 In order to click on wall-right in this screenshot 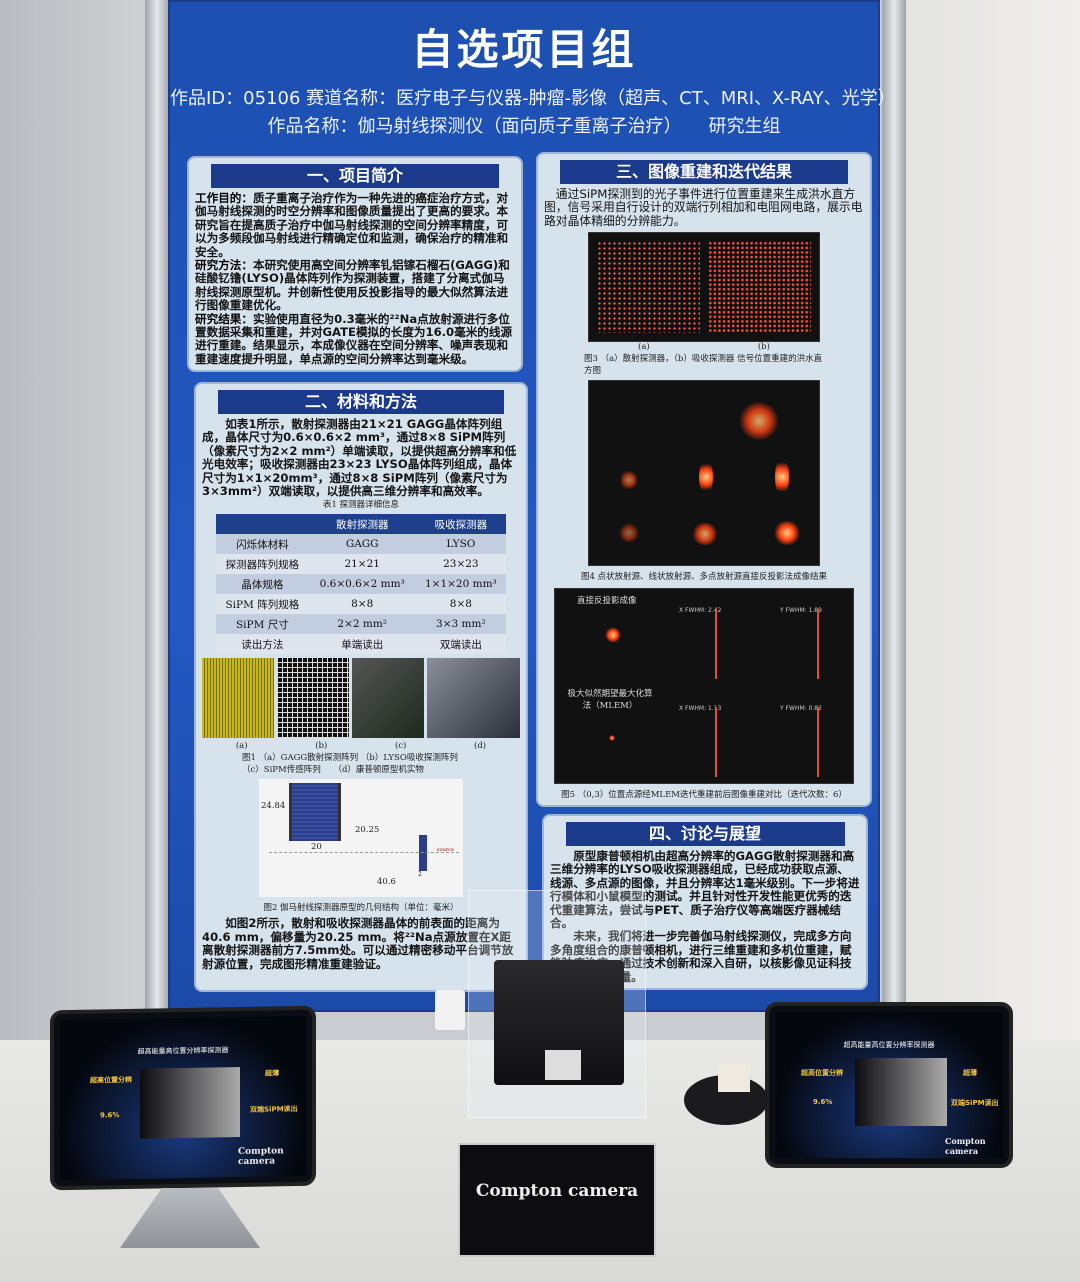, I will do `click(990, 520)`.